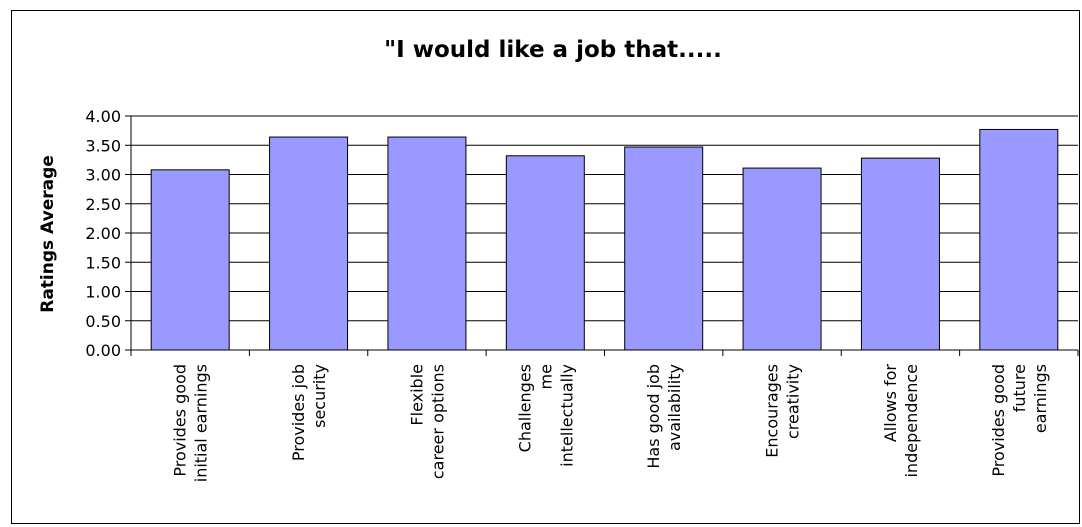  Describe the element at coordinates (201, 423) in the screenshot. I see `x-category-label-line: initial earnings` at that location.